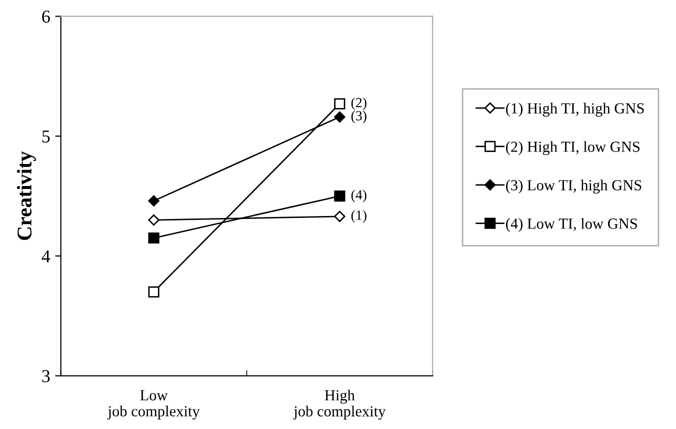 The width and height of the screenshot is (676, 429). I want to click on annotation: (2), so click(358, 103).